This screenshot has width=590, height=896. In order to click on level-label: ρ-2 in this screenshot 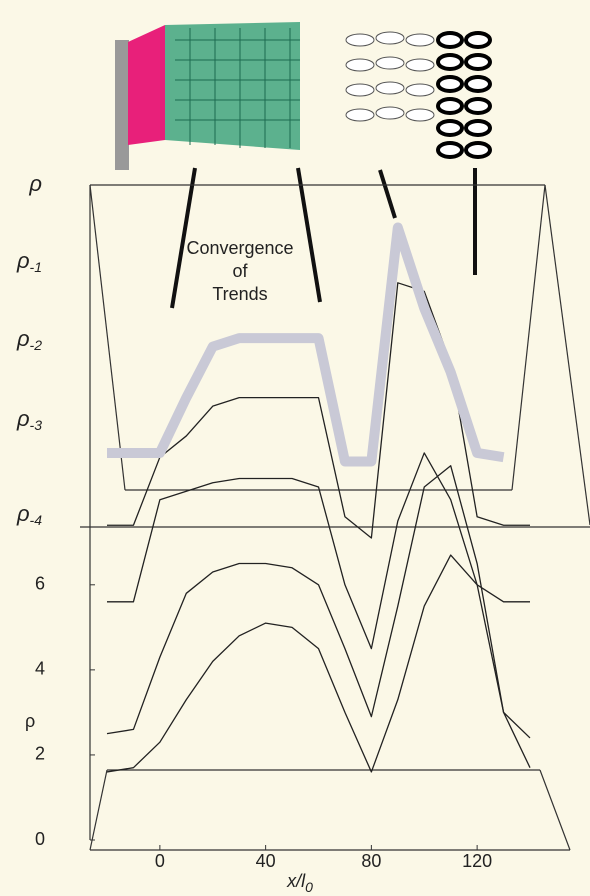, I will do `click(29, 339)`.